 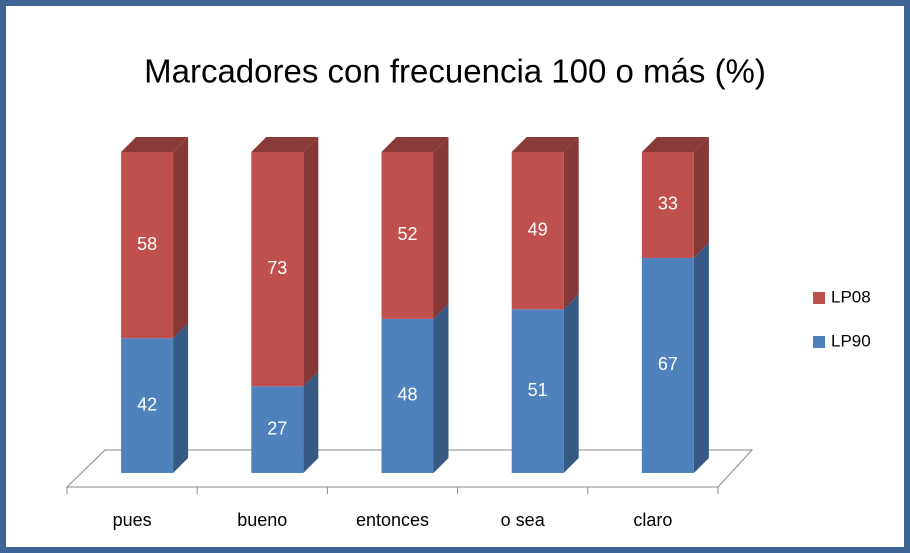 I want to click on data-label: 27, so click(x=277, y=428).